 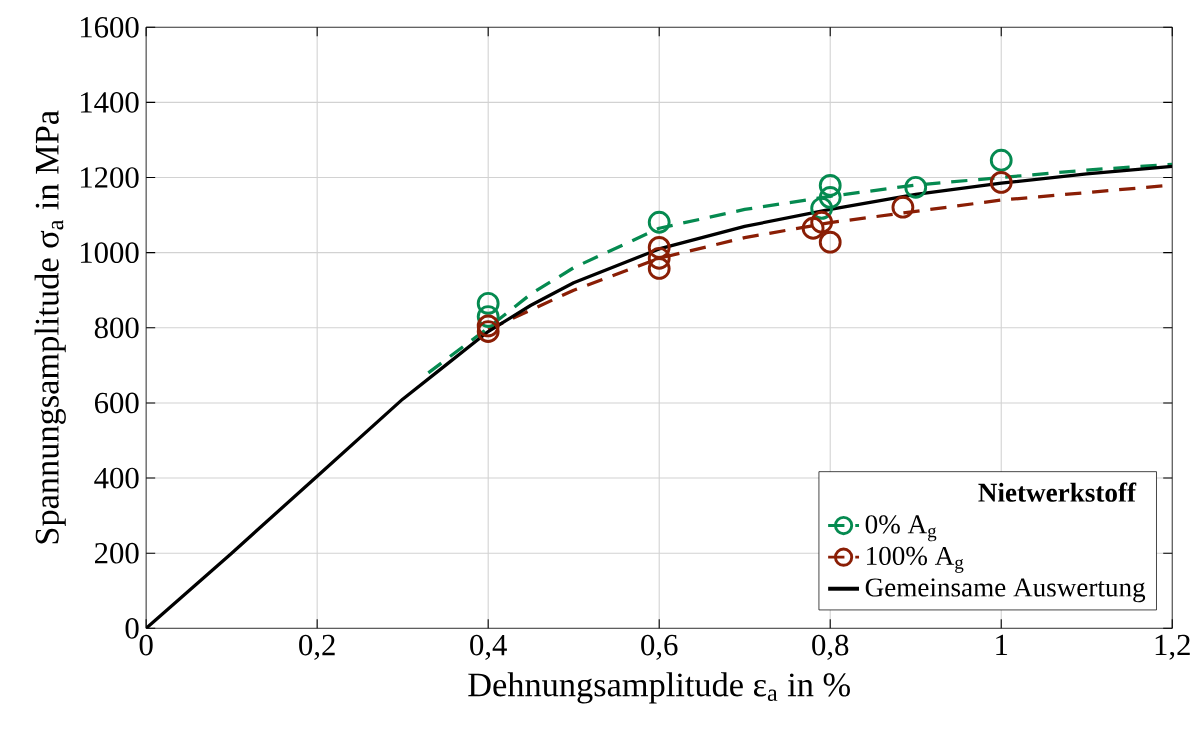 What do you see at coordinates (830, 647) in the screenshot?
I see `x-tick-label: 0,8` at bounding box center [830, 647].